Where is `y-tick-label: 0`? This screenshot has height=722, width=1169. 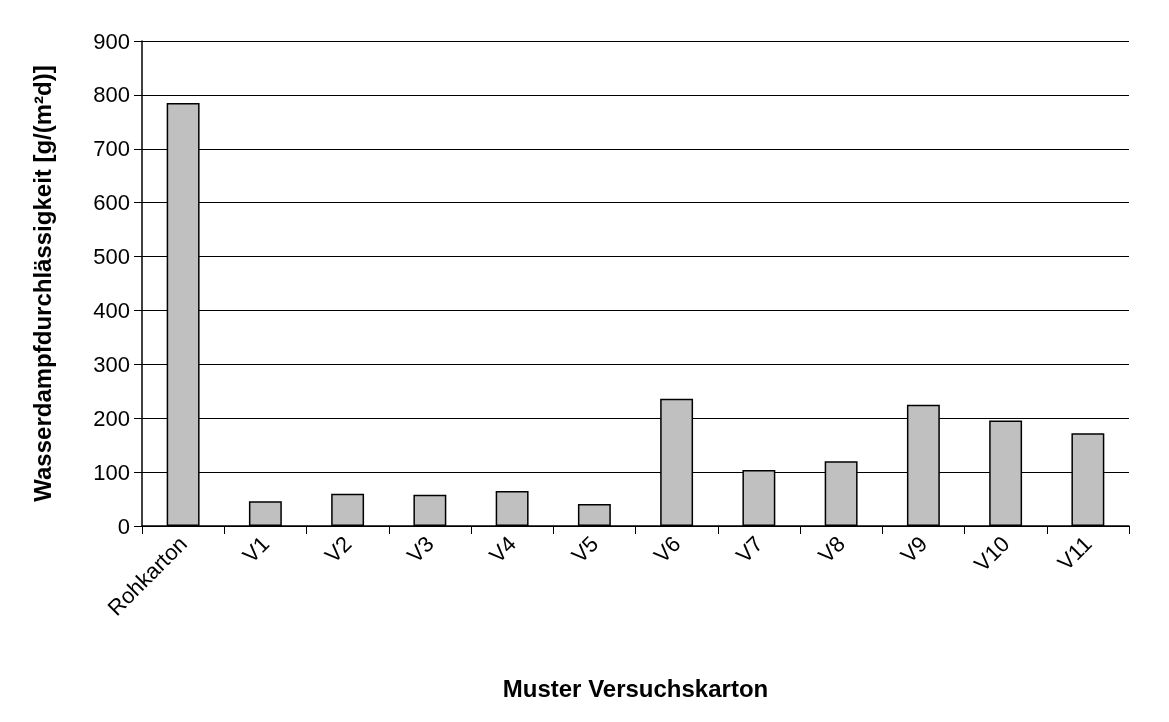
y-tick-label: 0 is located at coordinates (123, 526).